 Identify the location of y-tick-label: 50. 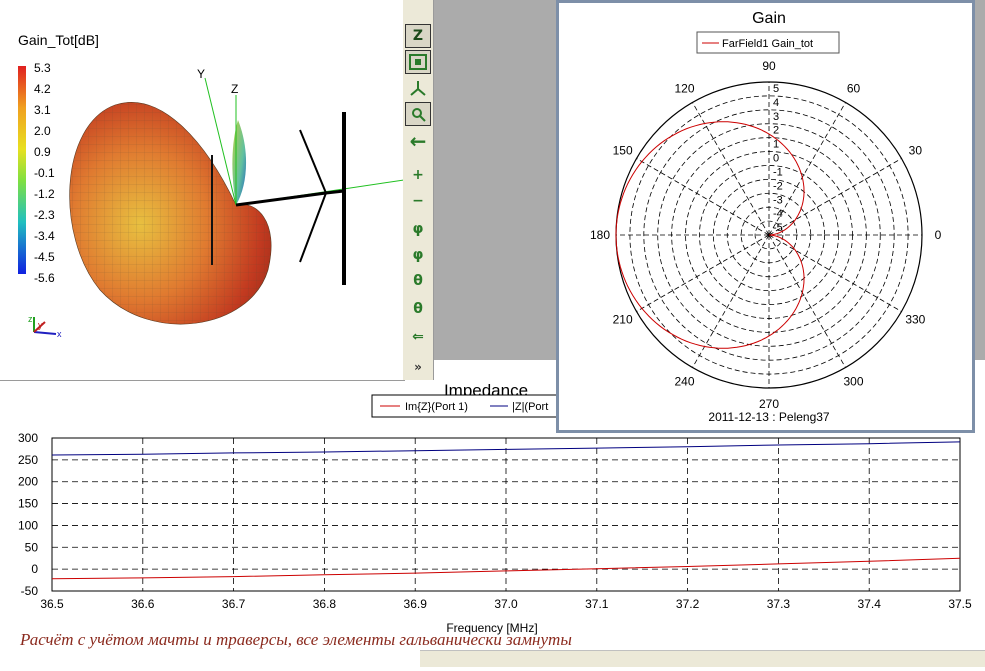
(32, 547).